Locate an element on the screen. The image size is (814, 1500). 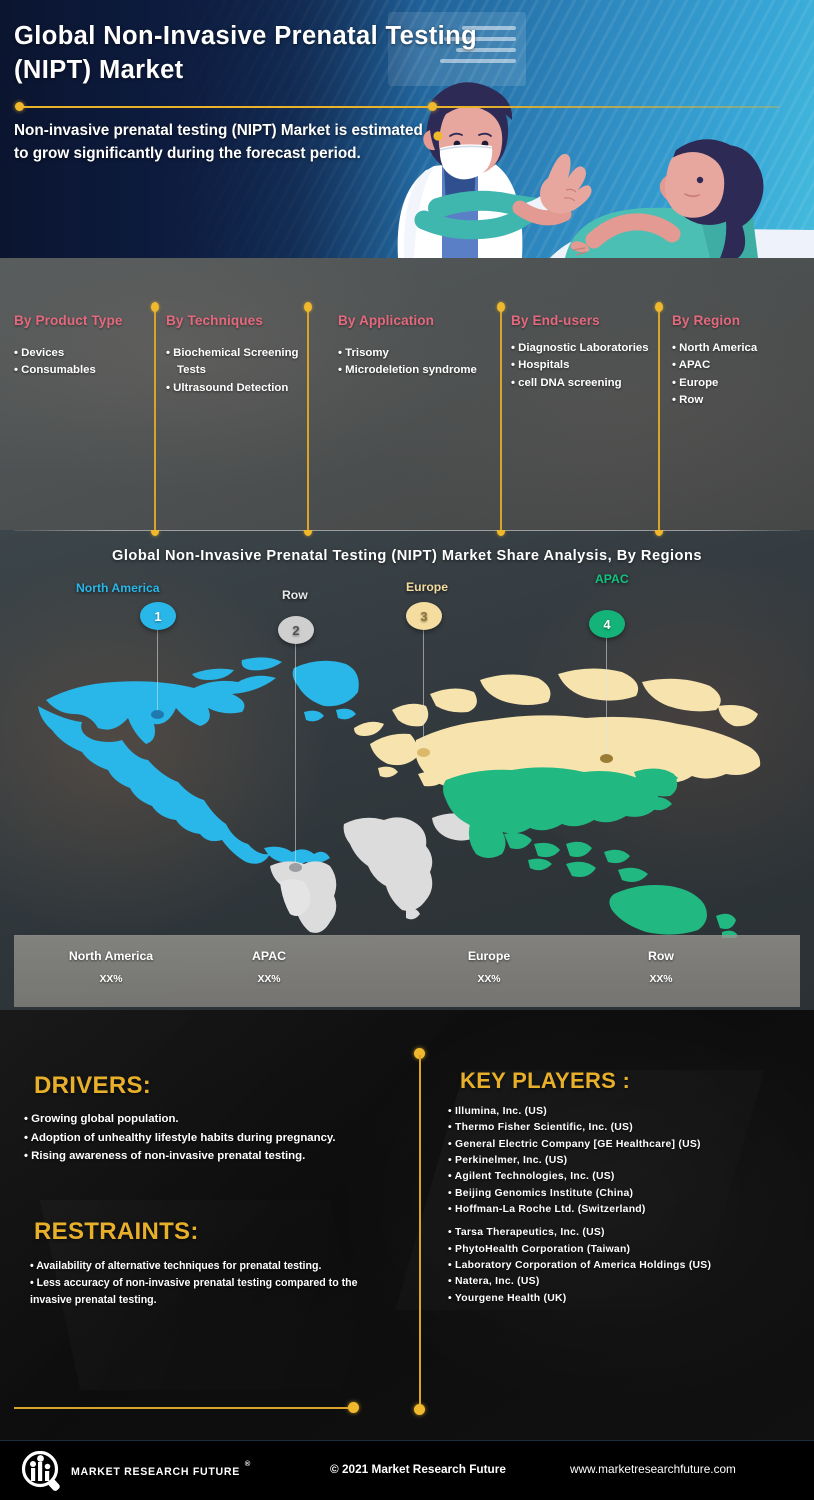
segment-title: By End-users is located at coordinates (555, 320).